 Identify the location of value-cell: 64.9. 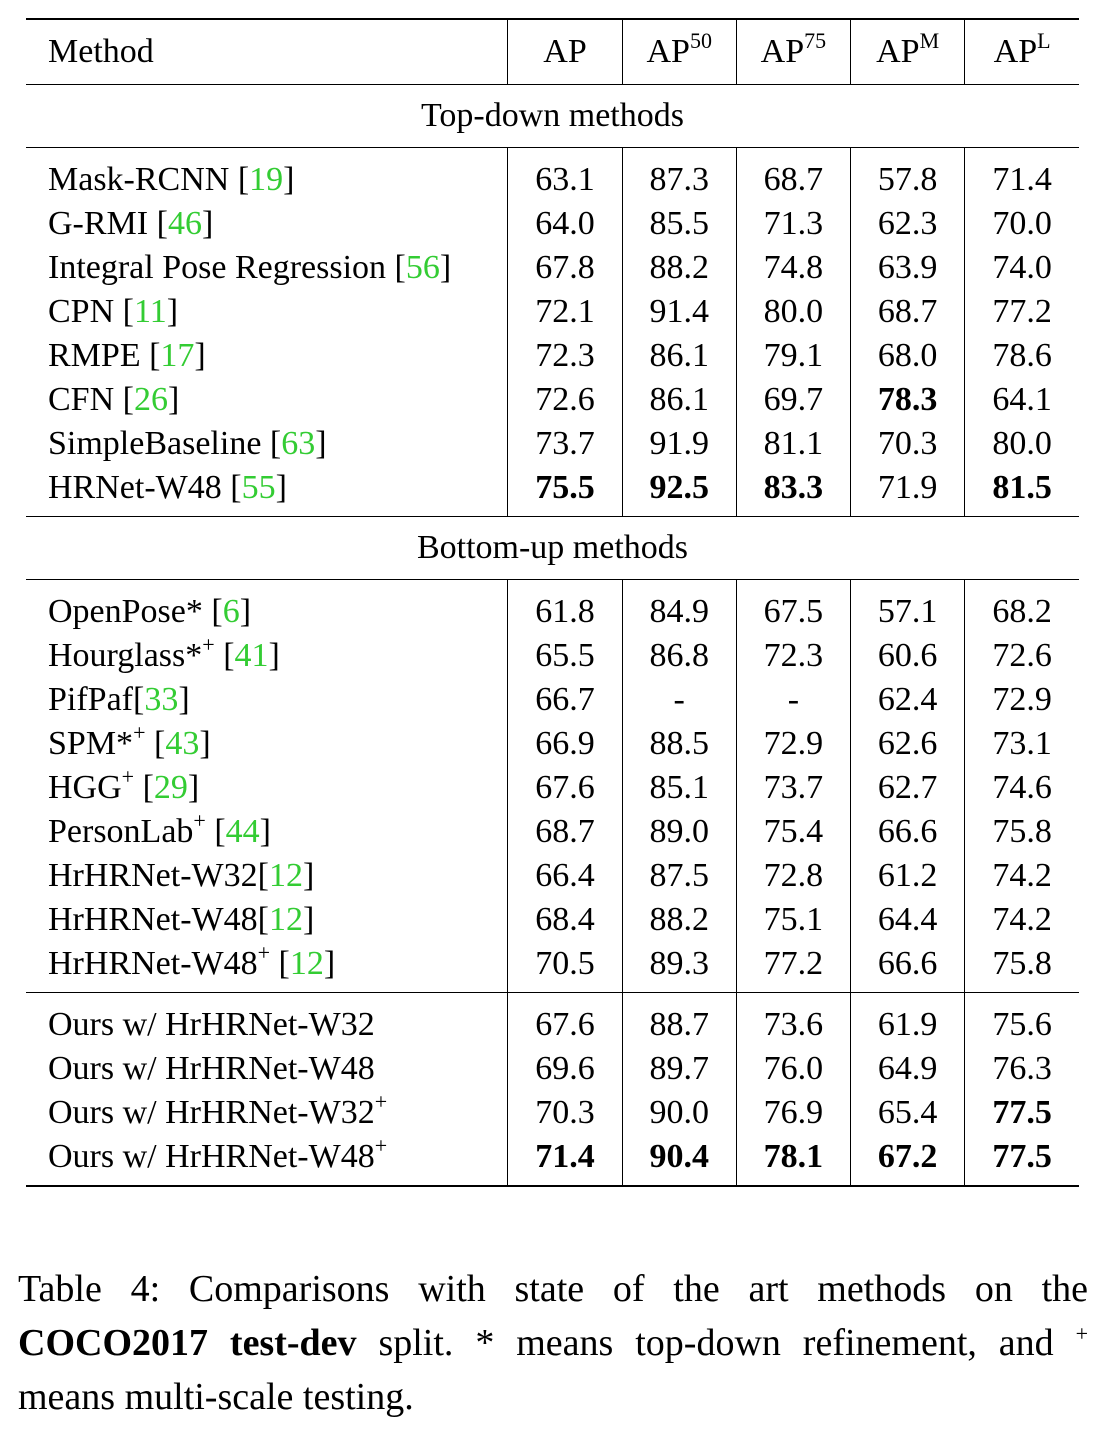
(907, 1069).